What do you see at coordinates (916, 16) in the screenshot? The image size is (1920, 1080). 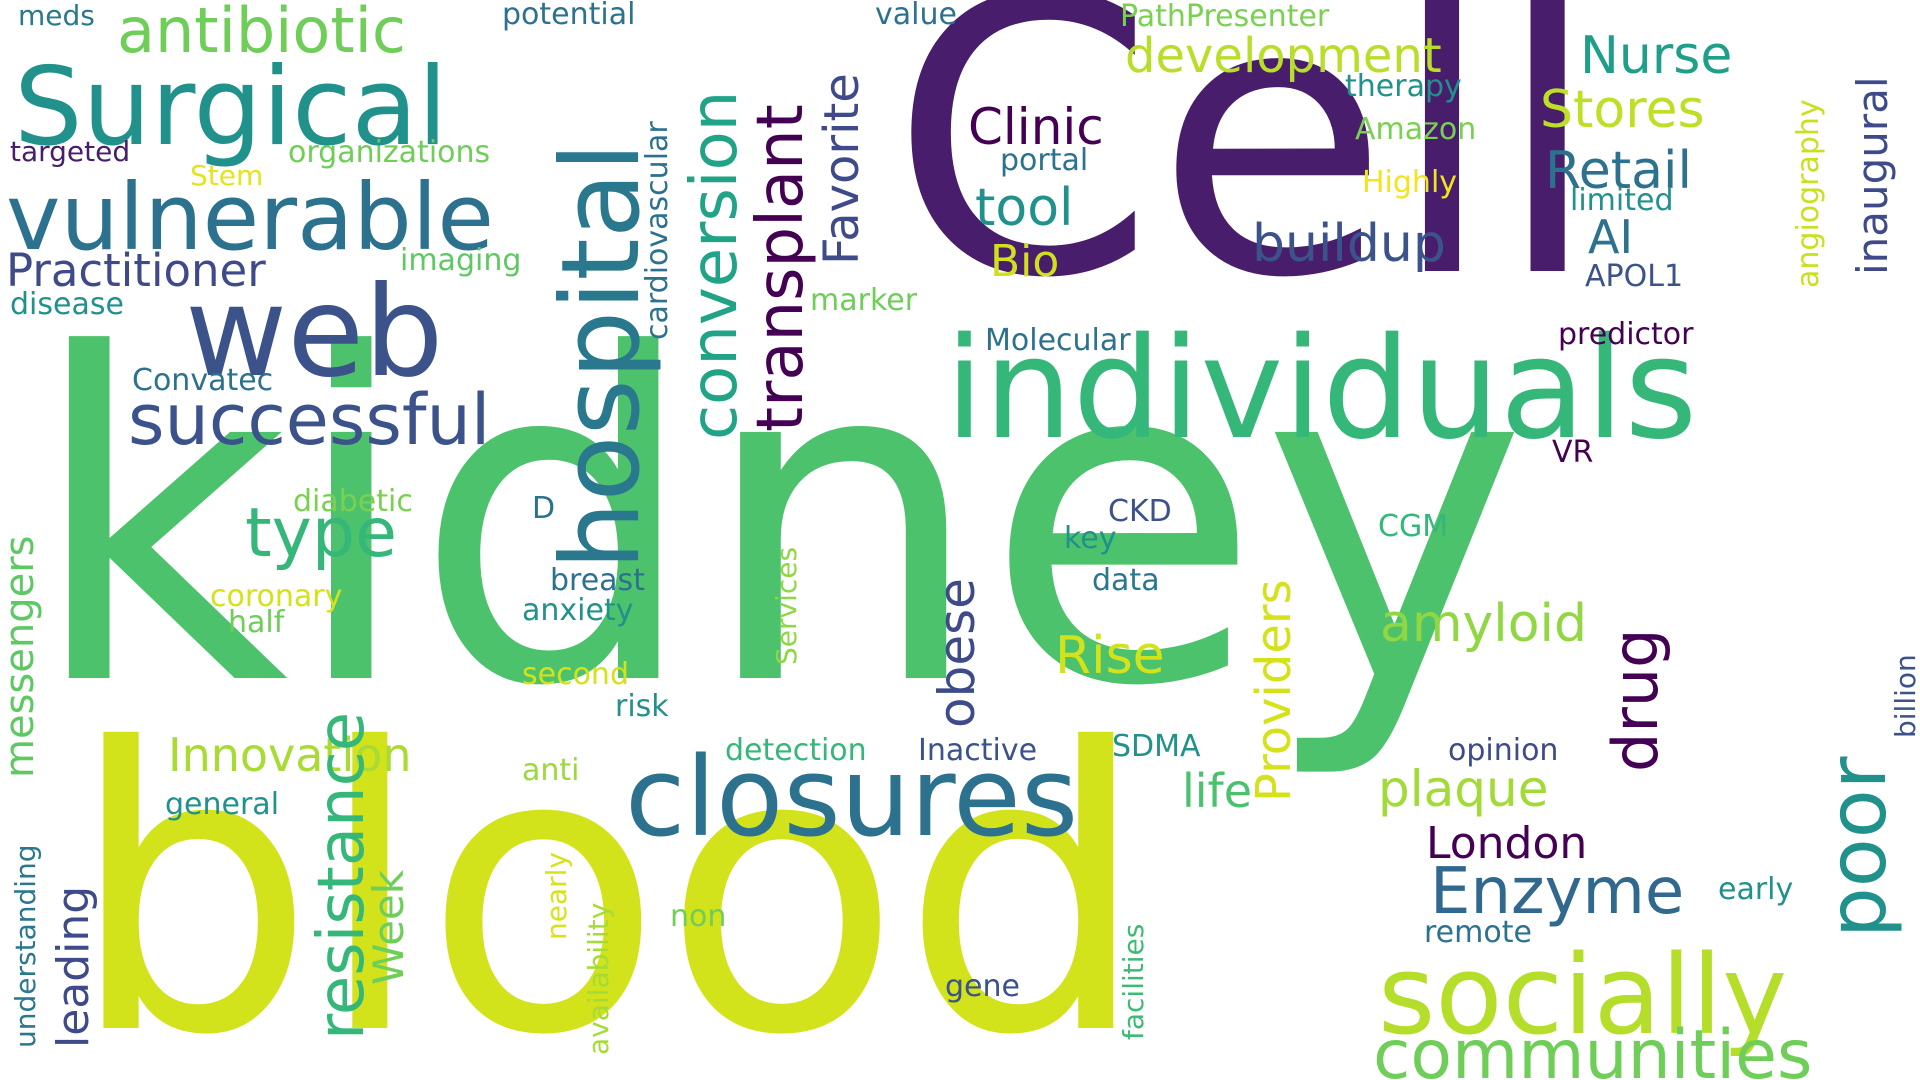 I see `word-value: value` at bounding box center [916, 16].